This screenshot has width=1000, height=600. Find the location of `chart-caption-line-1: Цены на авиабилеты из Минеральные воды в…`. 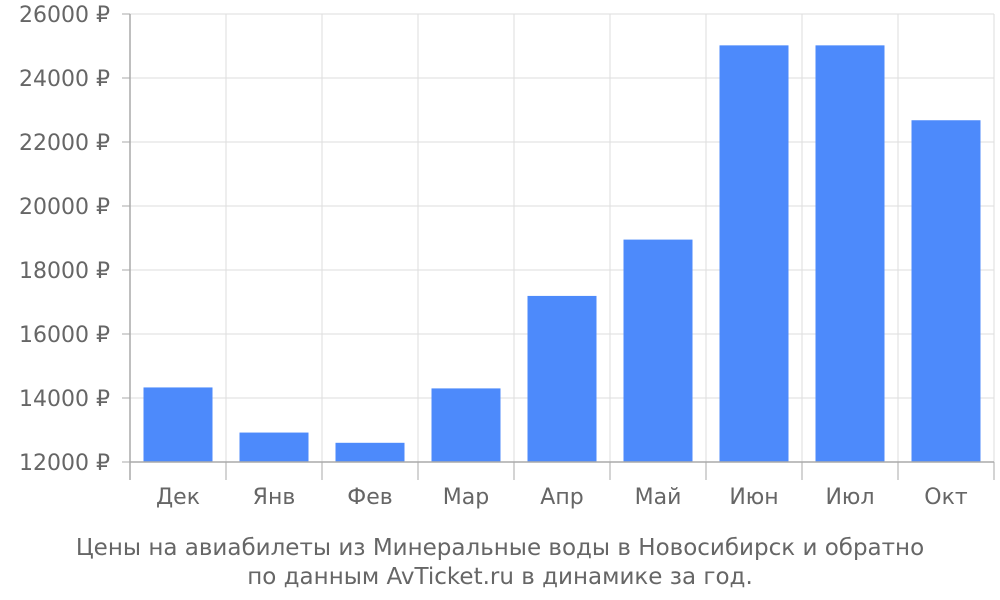

chart-caption-line-1: Цены на авиабилеты из Минеральные воды в… is located at coordinates (500, 548).